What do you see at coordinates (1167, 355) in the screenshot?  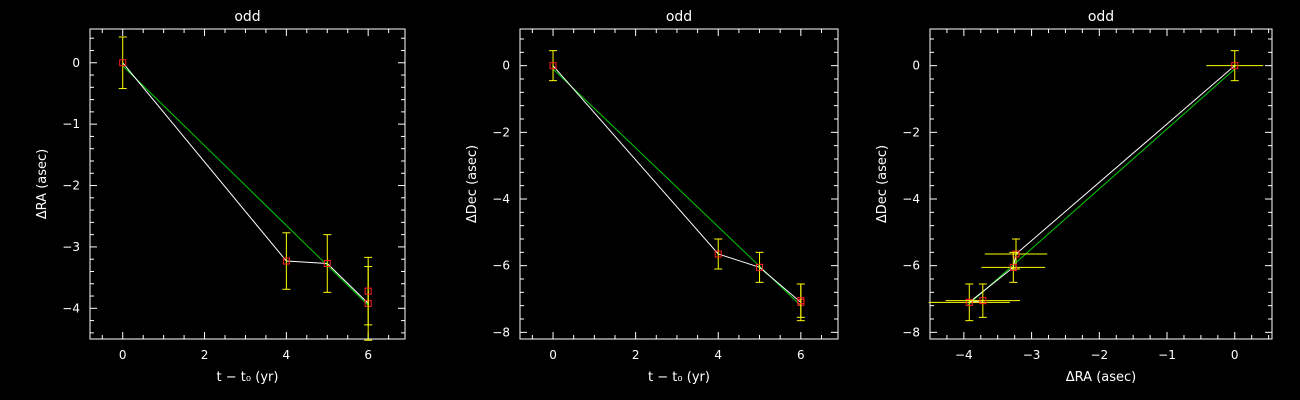 I see `x-tick-label: −1` at bounding box center [1167, 355].